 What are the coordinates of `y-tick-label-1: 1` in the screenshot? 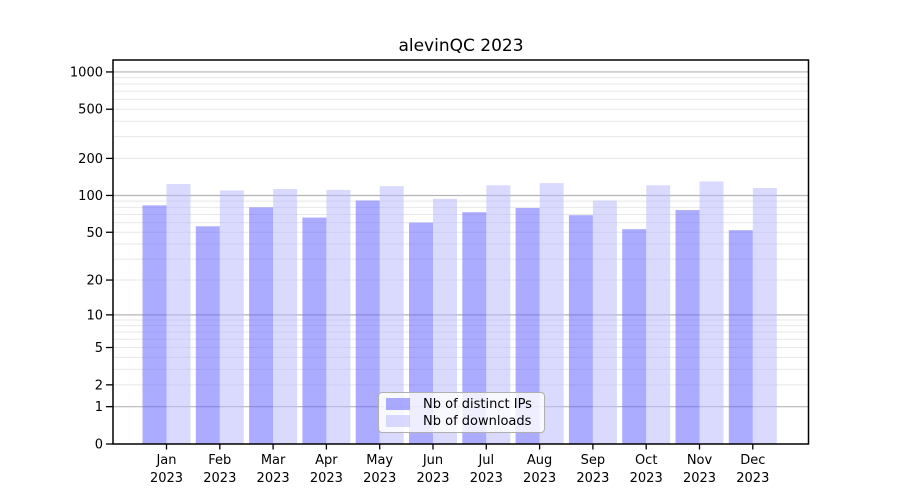 It's located at (99, 407).